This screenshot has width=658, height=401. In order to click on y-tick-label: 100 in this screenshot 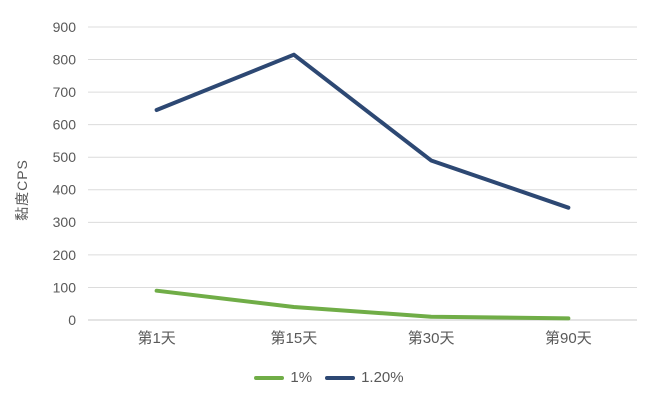, I will do `click(65, 287)`.